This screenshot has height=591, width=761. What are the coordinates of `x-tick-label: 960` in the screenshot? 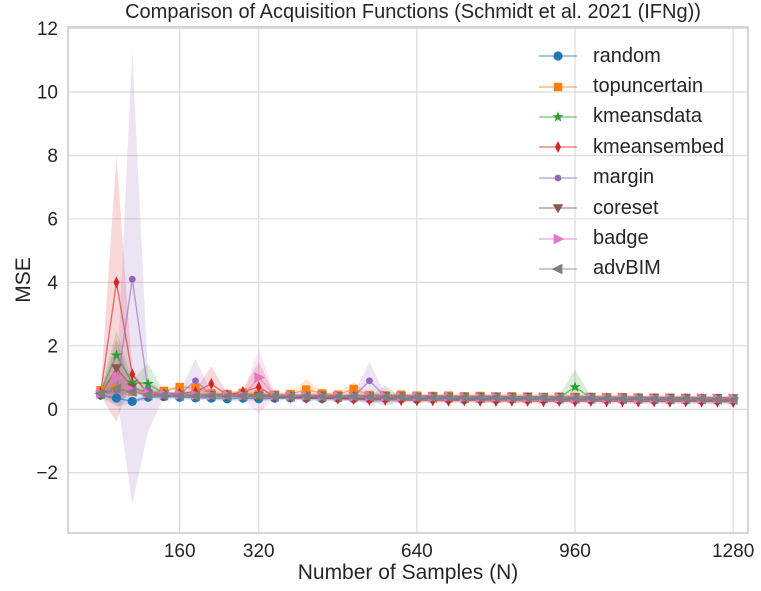 It's located at (575, 551).